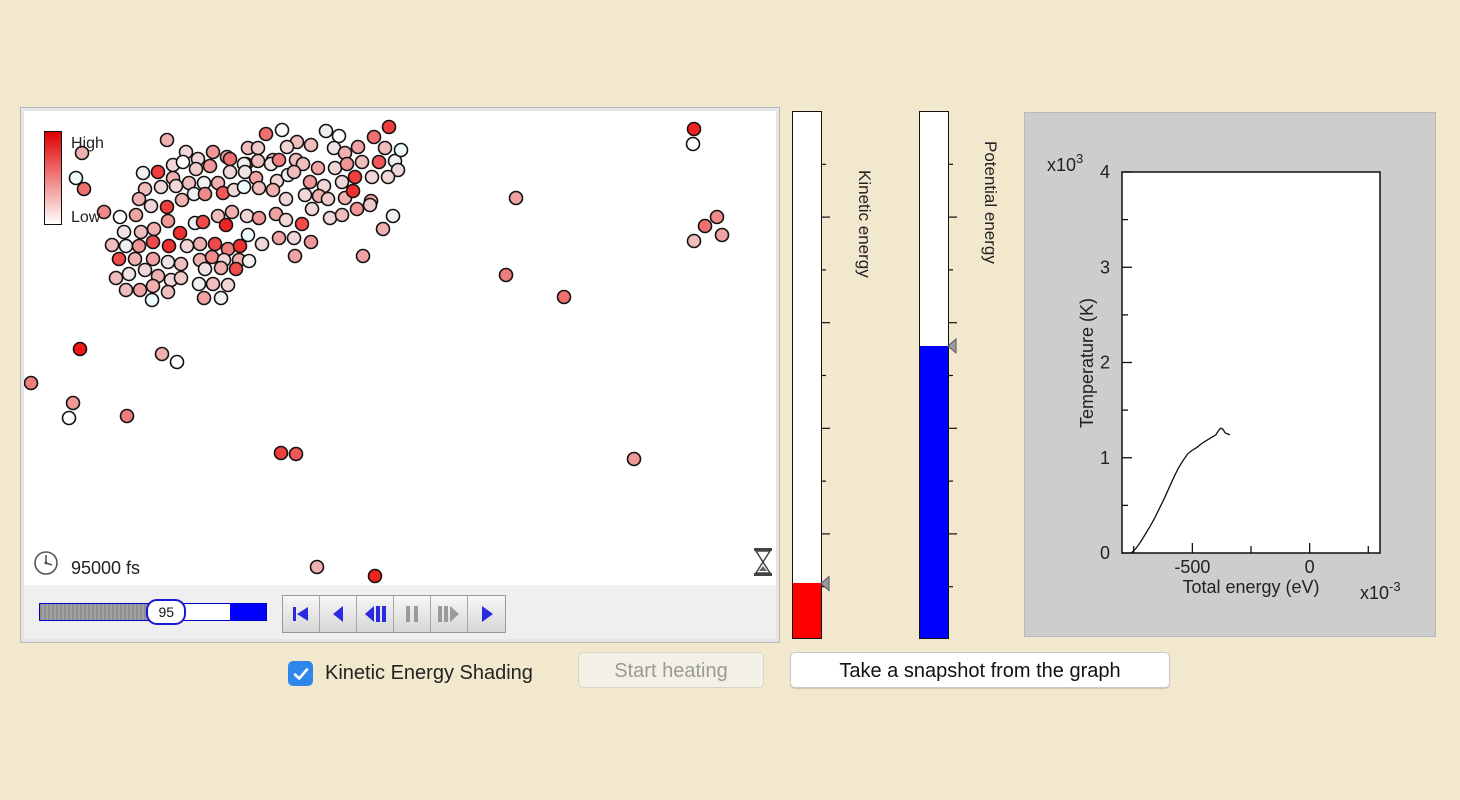 The width and height of the screenshot is (1460, 800). I want to click on kinetic-energy-label: Kinetic energy, so click(864, 224).